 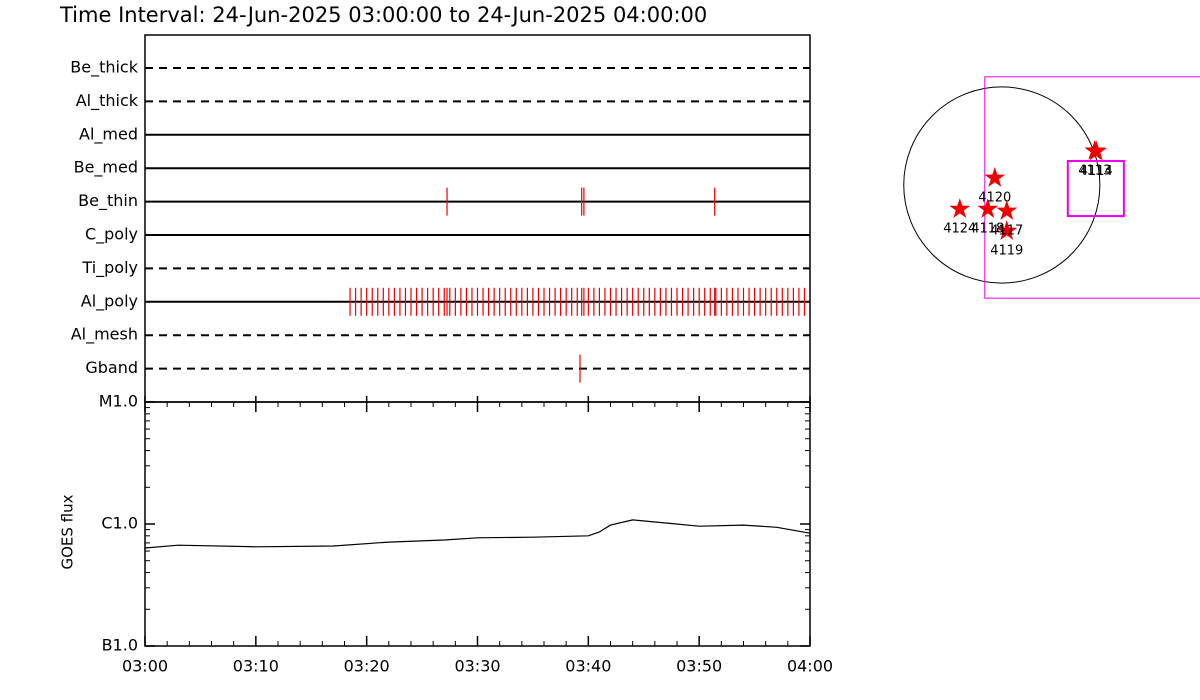 What do you see at coordinates (109, 268) in the screenshot?
I see `filter-label: Ti_poly` at bounding box center [109, 268].